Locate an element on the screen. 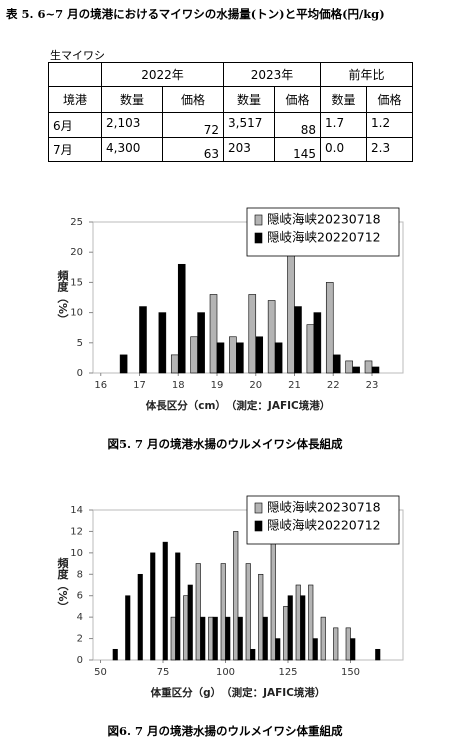  x-tick-label: 50 is located at coordinates (100, 672).